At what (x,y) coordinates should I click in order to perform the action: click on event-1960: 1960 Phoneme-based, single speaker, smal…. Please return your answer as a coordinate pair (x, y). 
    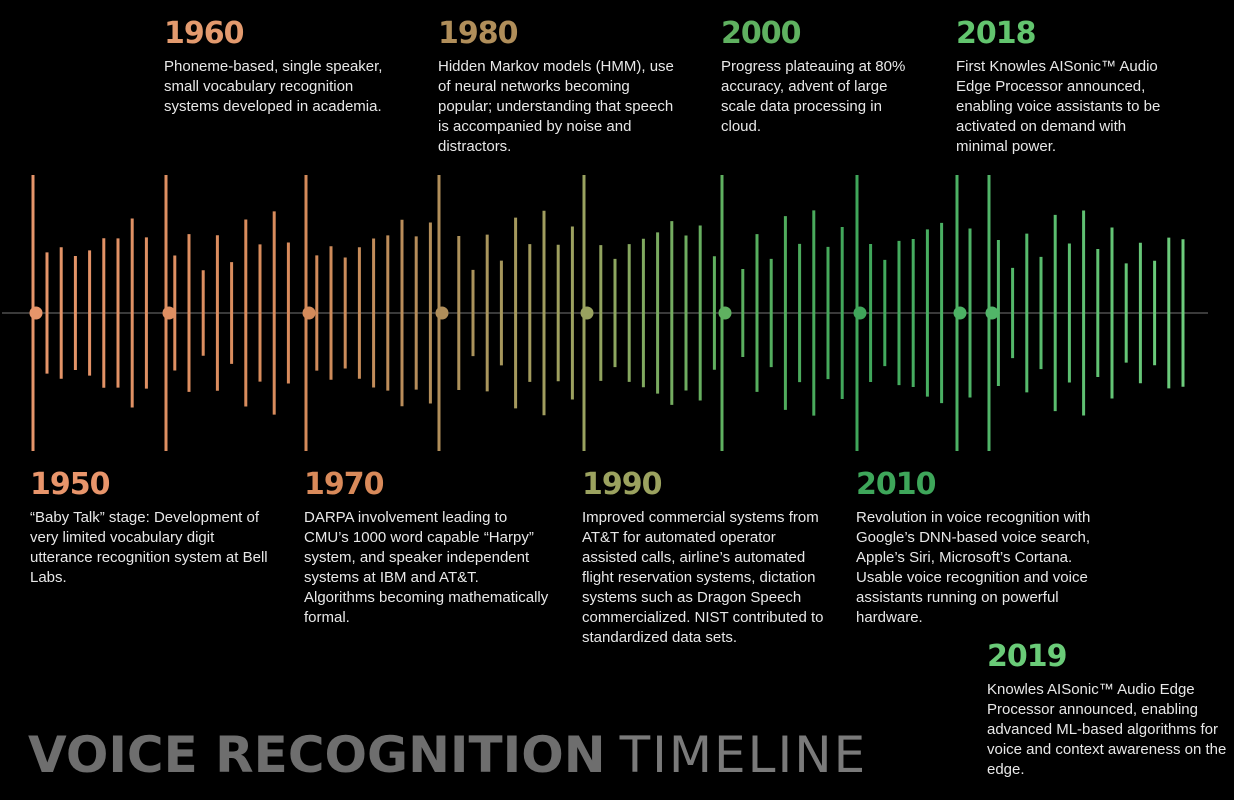
    Looking at the image, I should click on (304, 67).